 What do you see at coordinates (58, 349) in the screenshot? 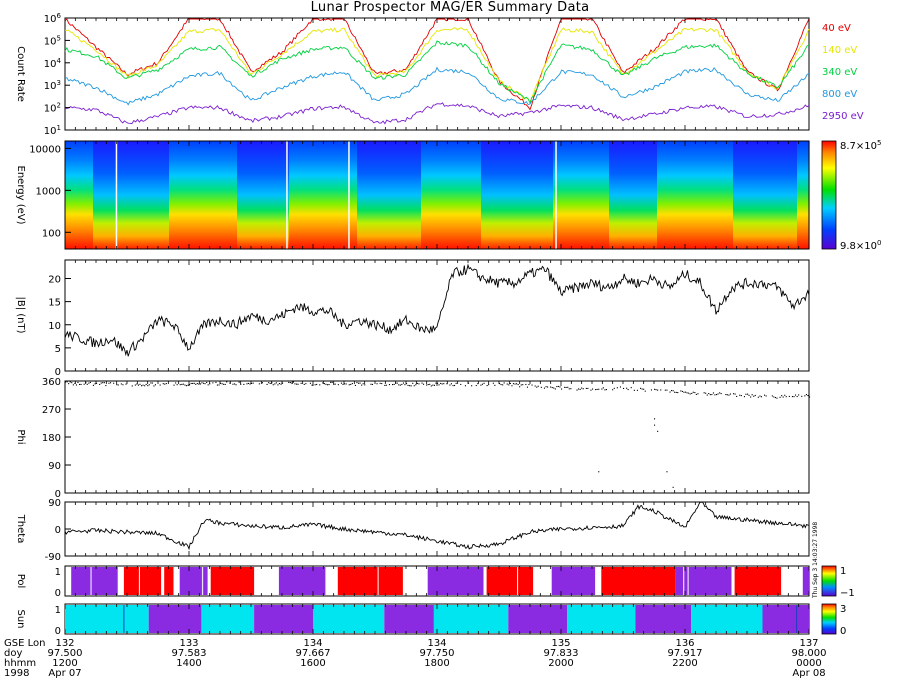
I see `b-ytick-label: 5` at bounding box center [58, 349].